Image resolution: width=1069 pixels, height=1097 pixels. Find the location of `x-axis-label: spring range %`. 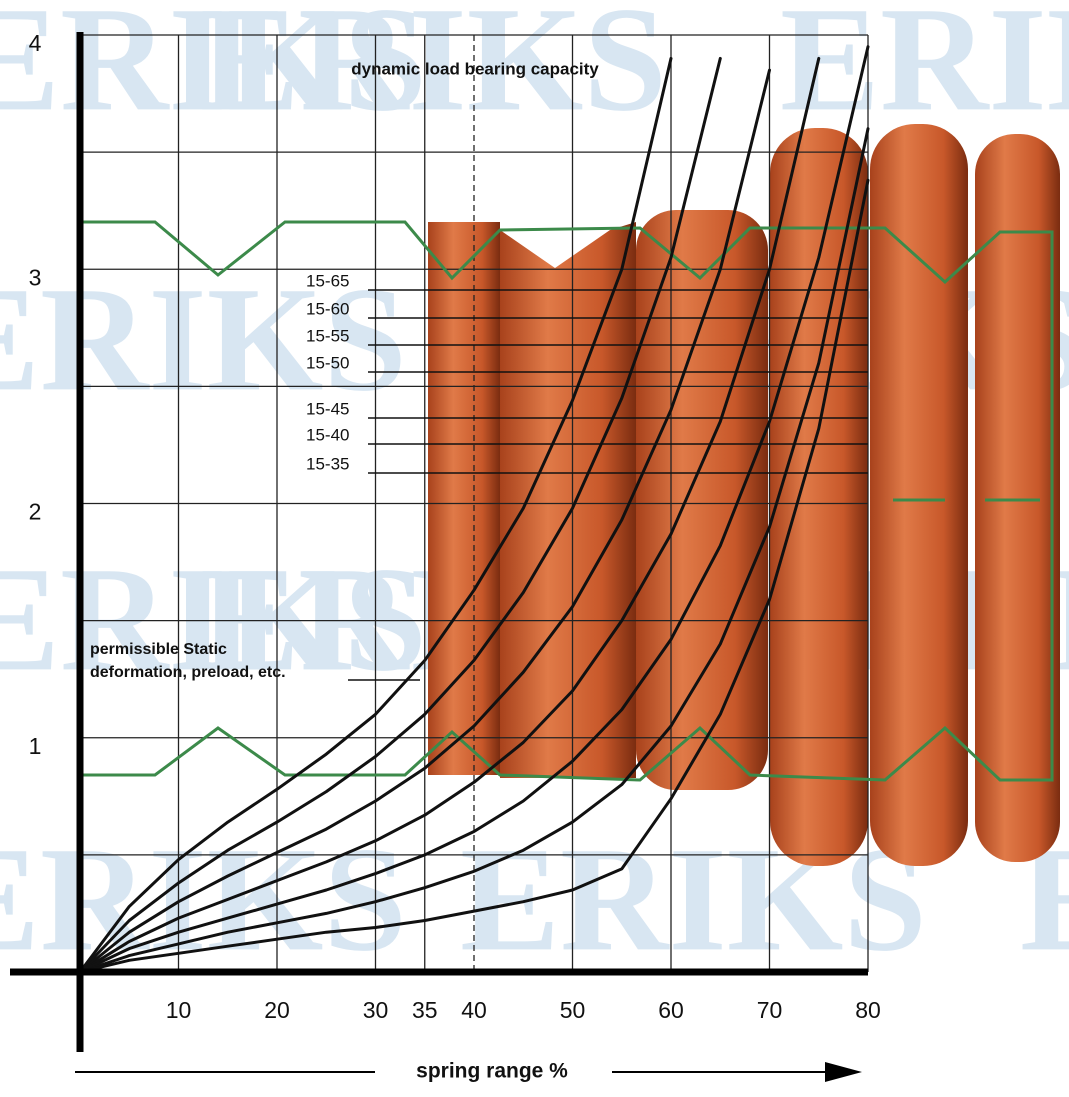

x-axis-label: spring range % is located at coordinates (492, 1071).